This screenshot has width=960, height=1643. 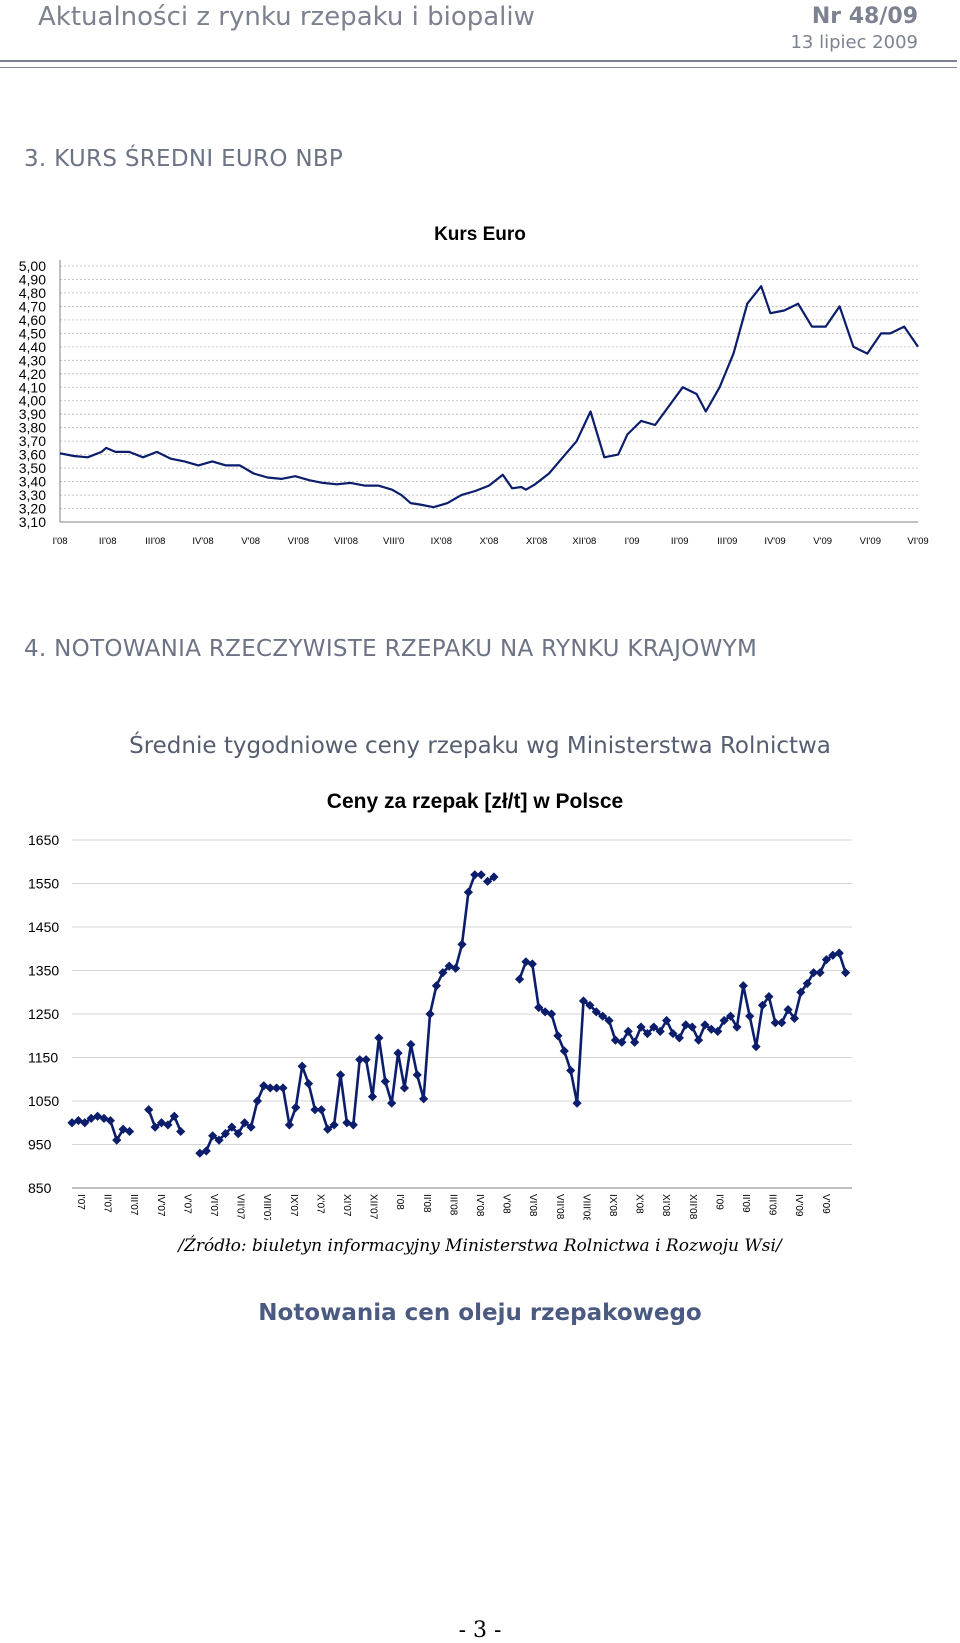 I want to click on x-tick-label: III'07, so click(x=133, y=1205).